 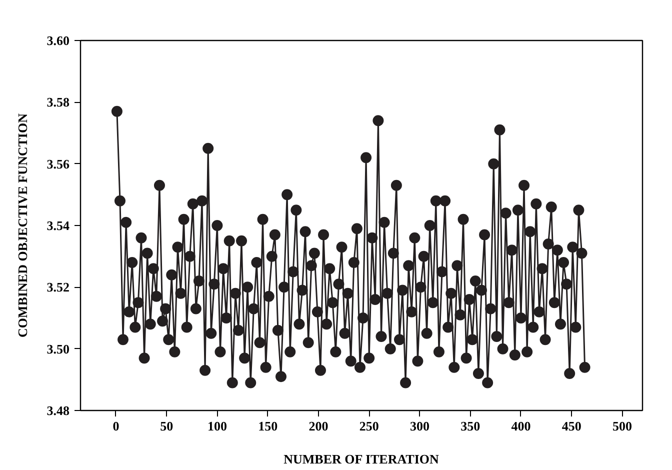 I want to click on y-tick-label: 3.48, so click(x=58, y=410).